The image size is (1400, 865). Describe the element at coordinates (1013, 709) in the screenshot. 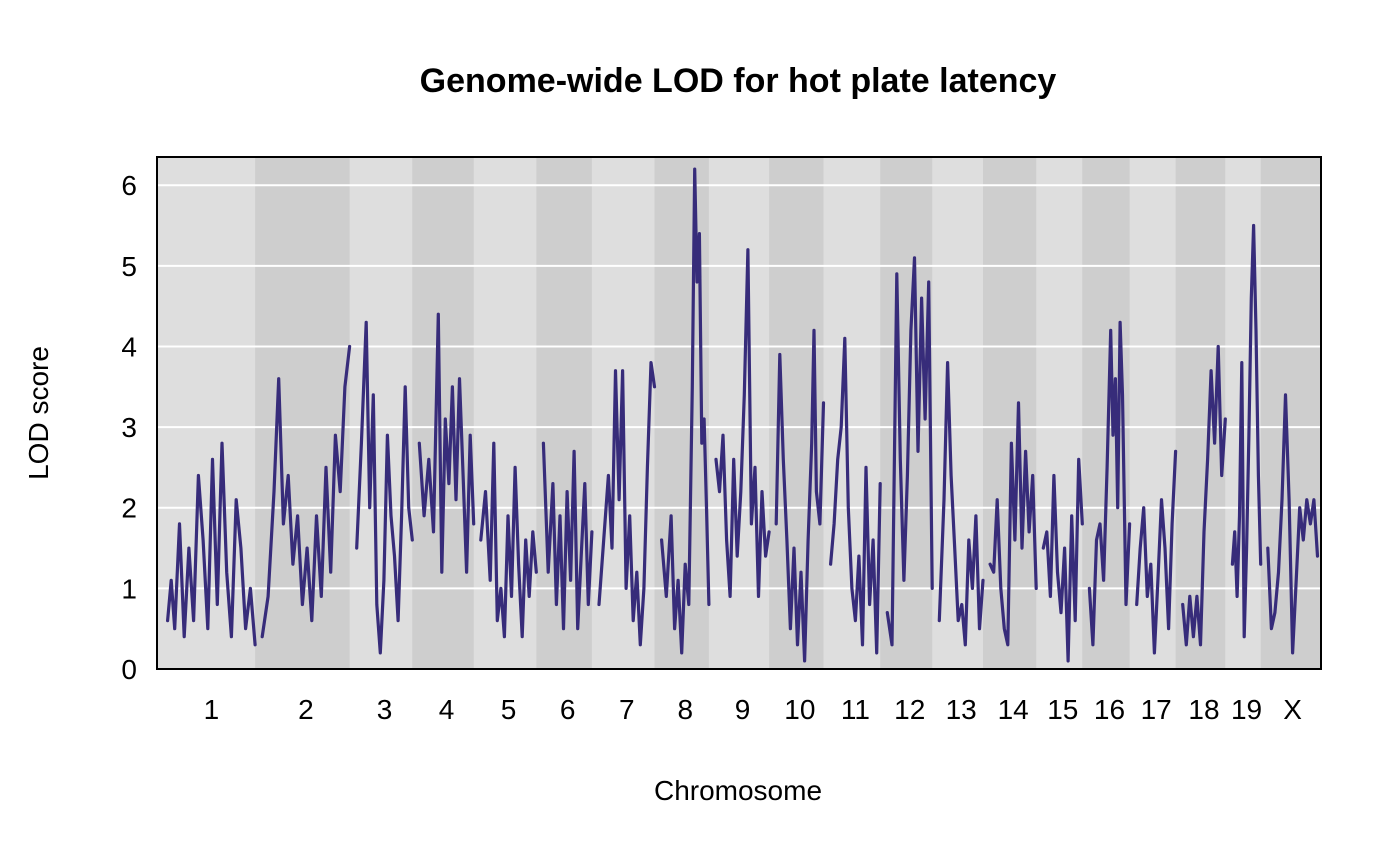

I see `x-tick-label-chr-14: 14` at that location.